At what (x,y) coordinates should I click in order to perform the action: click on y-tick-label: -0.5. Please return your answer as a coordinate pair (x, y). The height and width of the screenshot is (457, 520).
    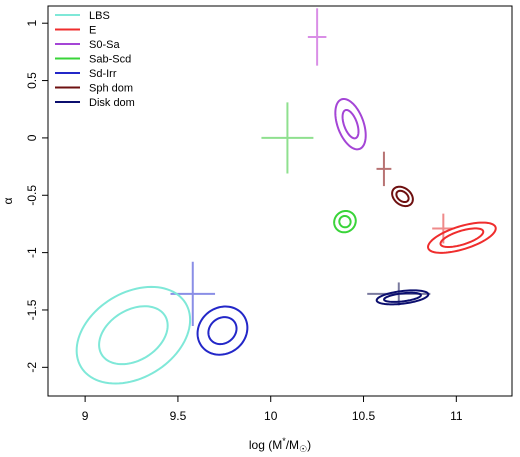
    Looking at the image, I should click on (32, 195).